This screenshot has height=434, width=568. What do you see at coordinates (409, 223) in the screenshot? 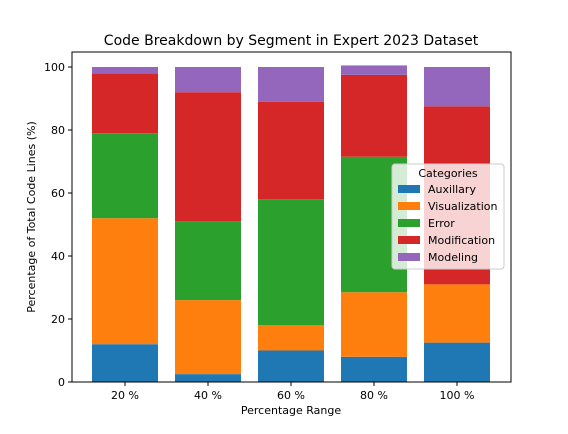
I see `legend-swatch-error` at bounding box center [409, 223].